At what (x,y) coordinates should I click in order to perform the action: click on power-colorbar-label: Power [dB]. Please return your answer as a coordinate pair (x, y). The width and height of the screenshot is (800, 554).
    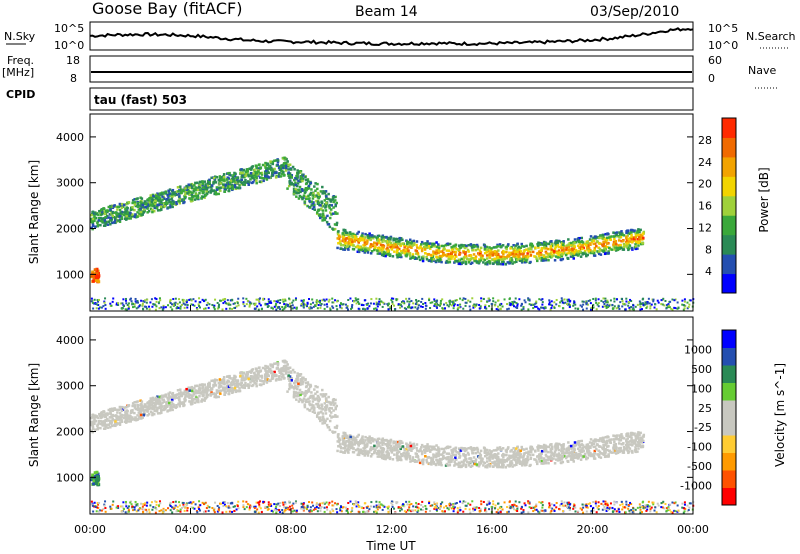
    Looking at the image, I should click on (764, 199).